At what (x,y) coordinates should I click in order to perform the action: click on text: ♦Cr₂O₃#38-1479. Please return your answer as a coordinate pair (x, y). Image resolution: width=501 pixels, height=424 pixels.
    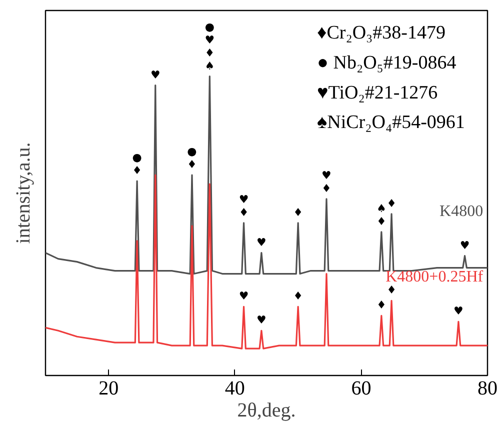
    Looking at the image, I should click on (381, 33).